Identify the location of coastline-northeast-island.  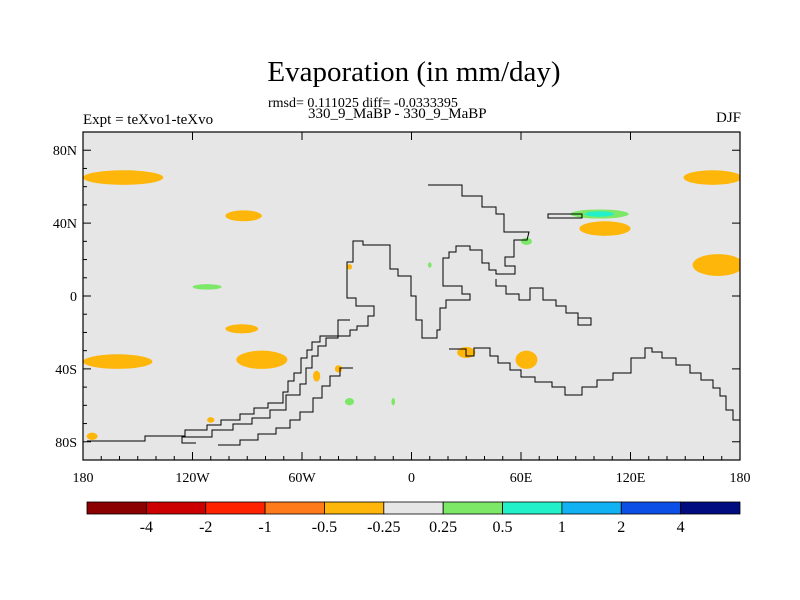
(565, 216).